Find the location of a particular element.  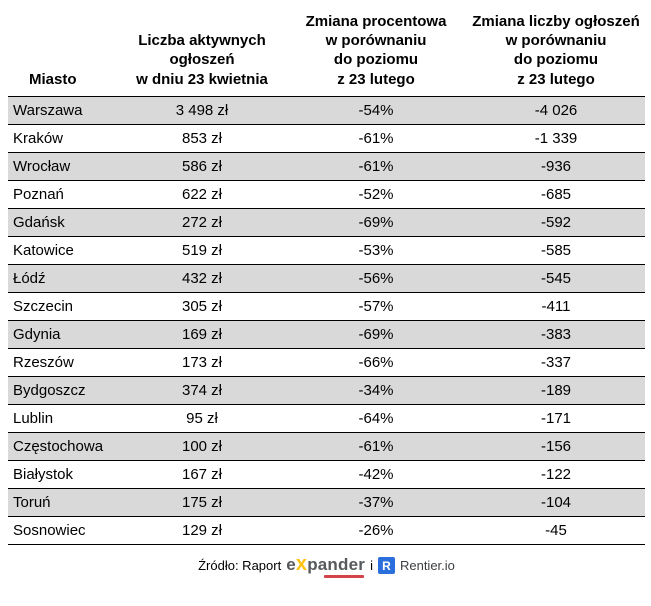

table-row: Katowice 519 zł -53% -585 is located at coordinates (326, 250).